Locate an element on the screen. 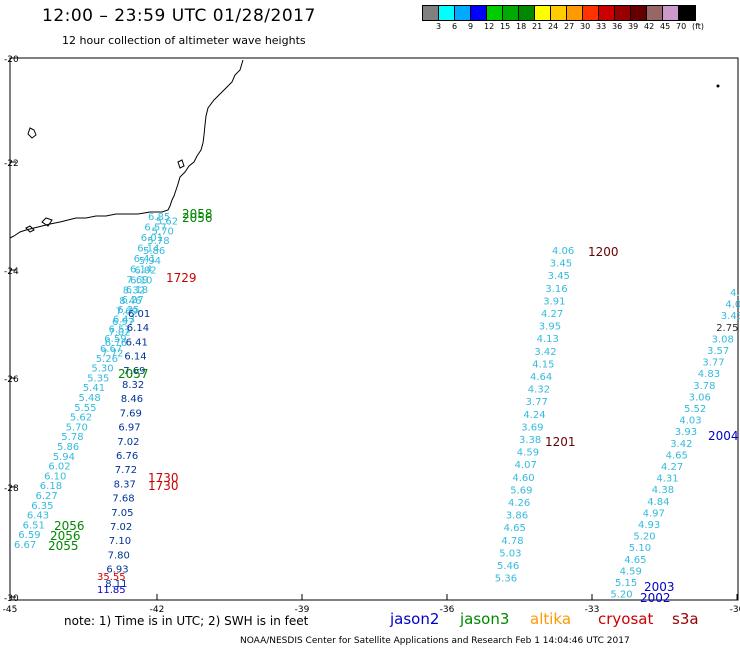  x-tick-label: -39 is located at coordinates (302, 610).